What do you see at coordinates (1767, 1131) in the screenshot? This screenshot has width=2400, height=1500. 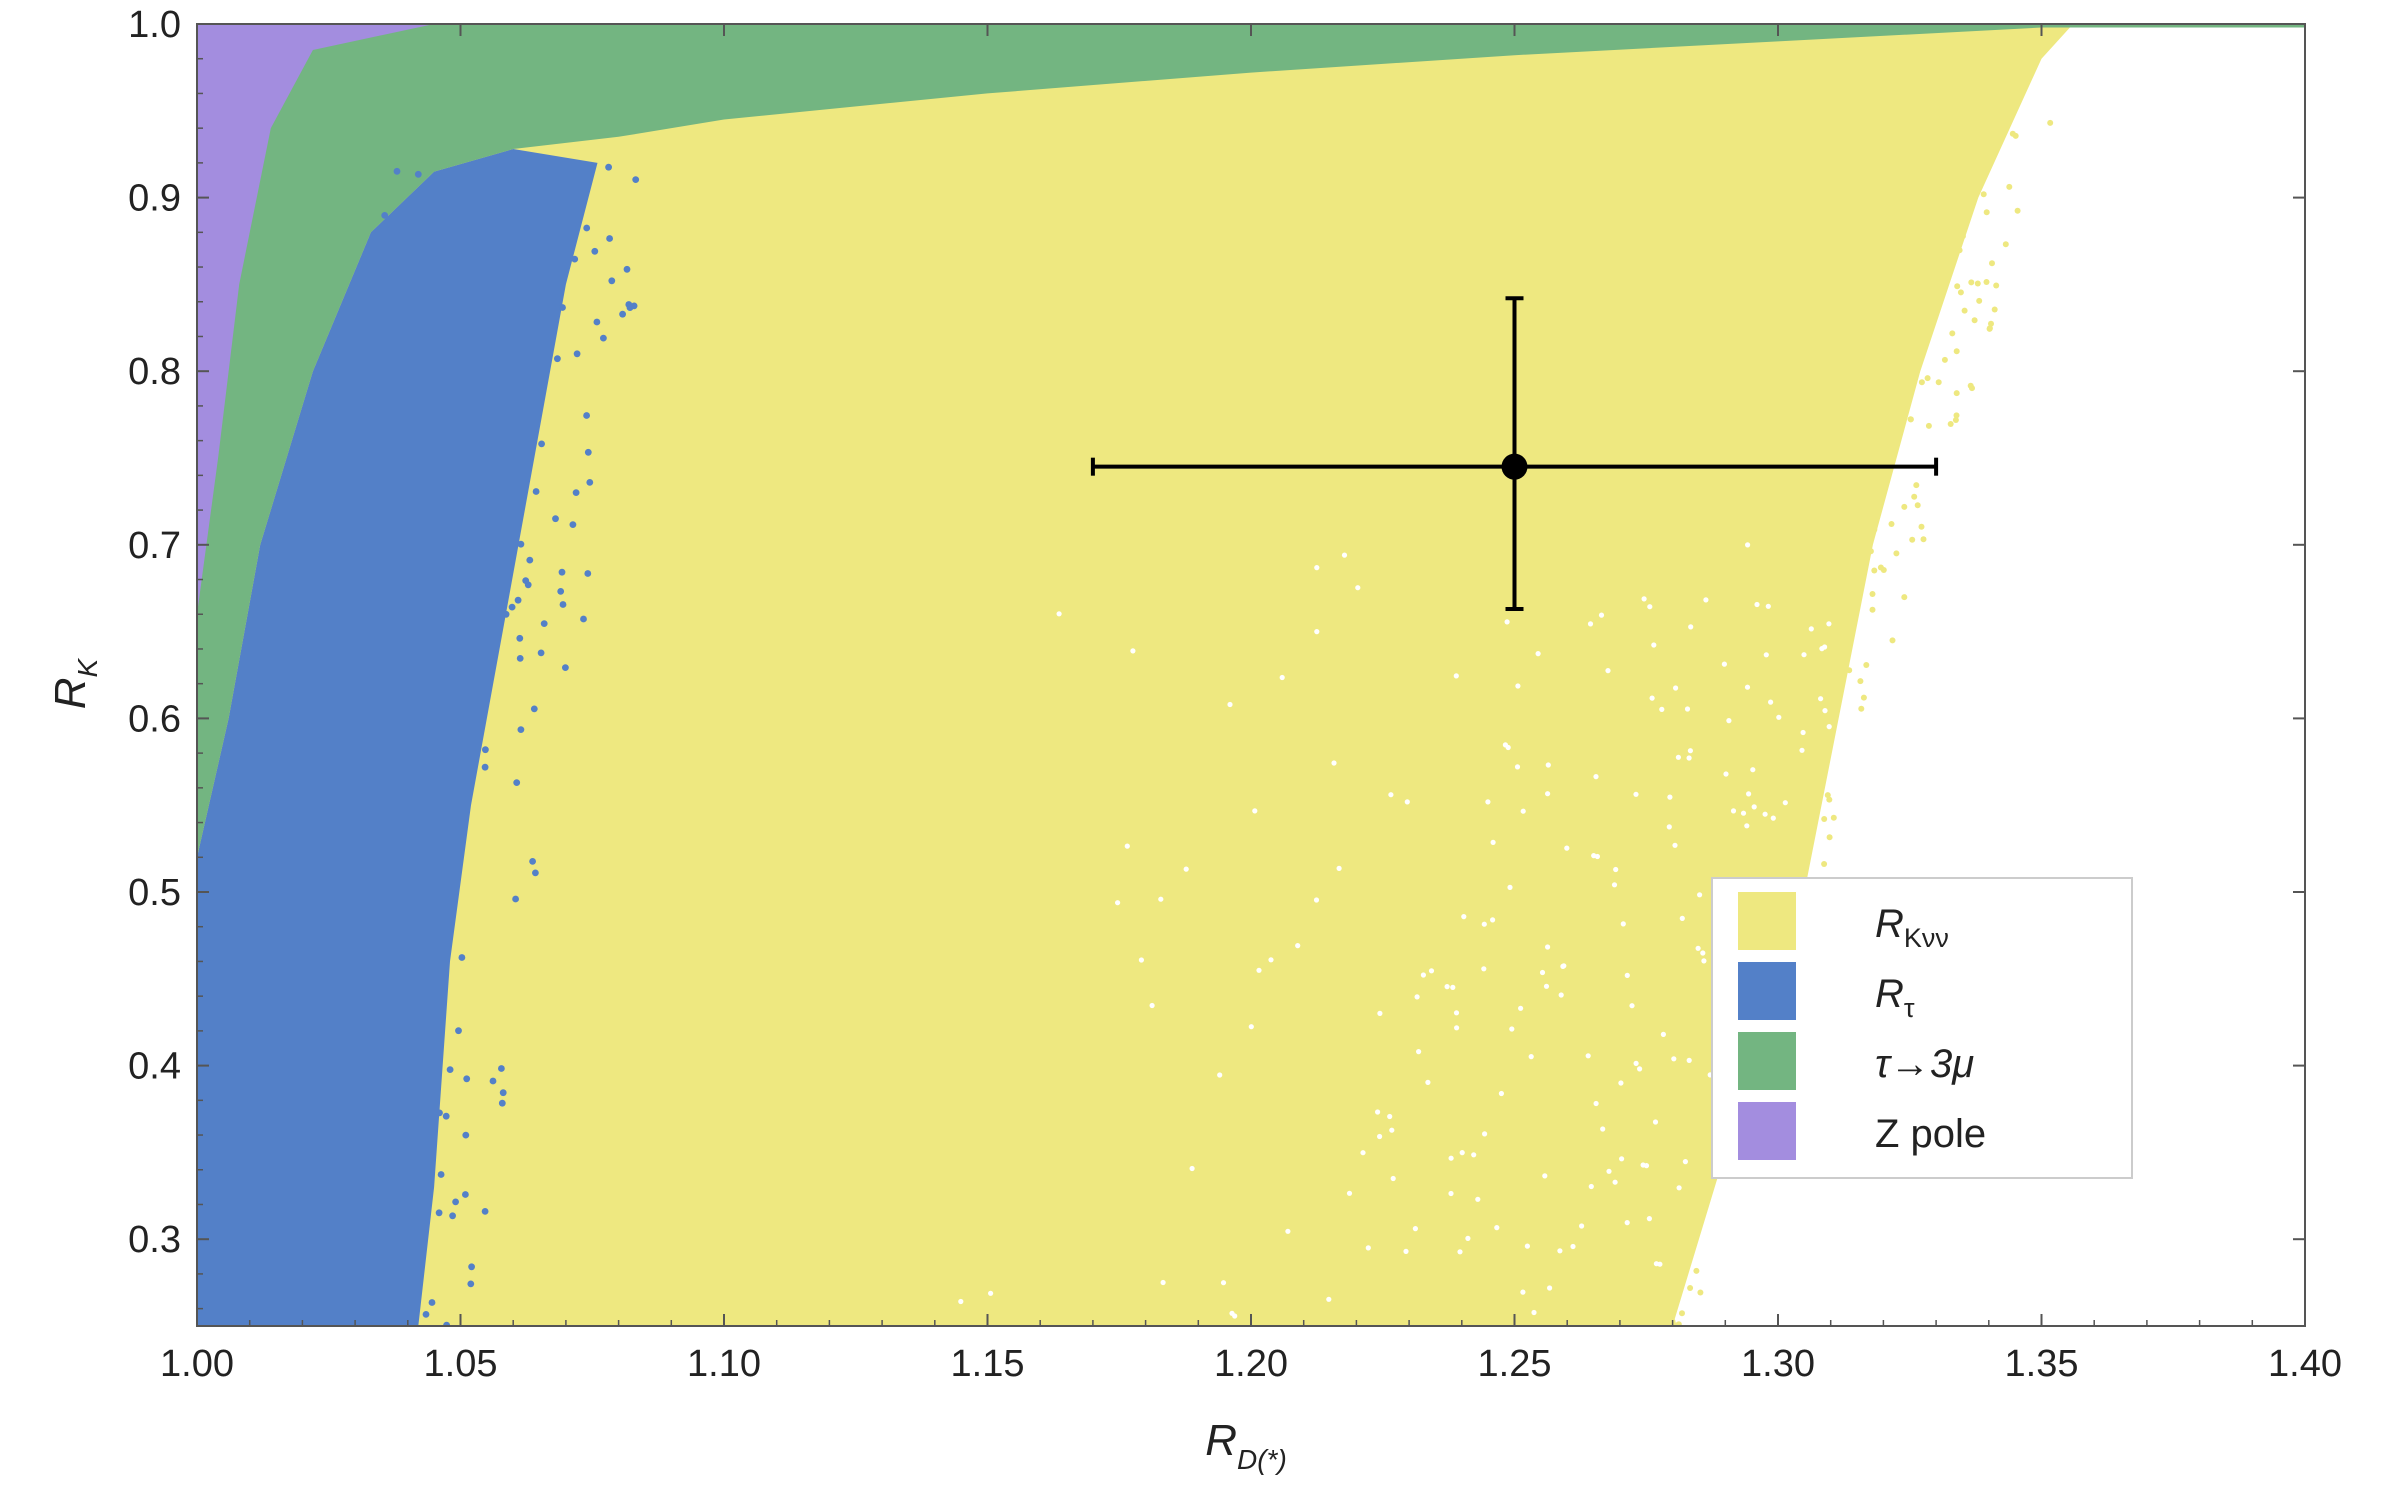 I see `legend-swatch-z-pole` at bounding box center [1767, 1131].